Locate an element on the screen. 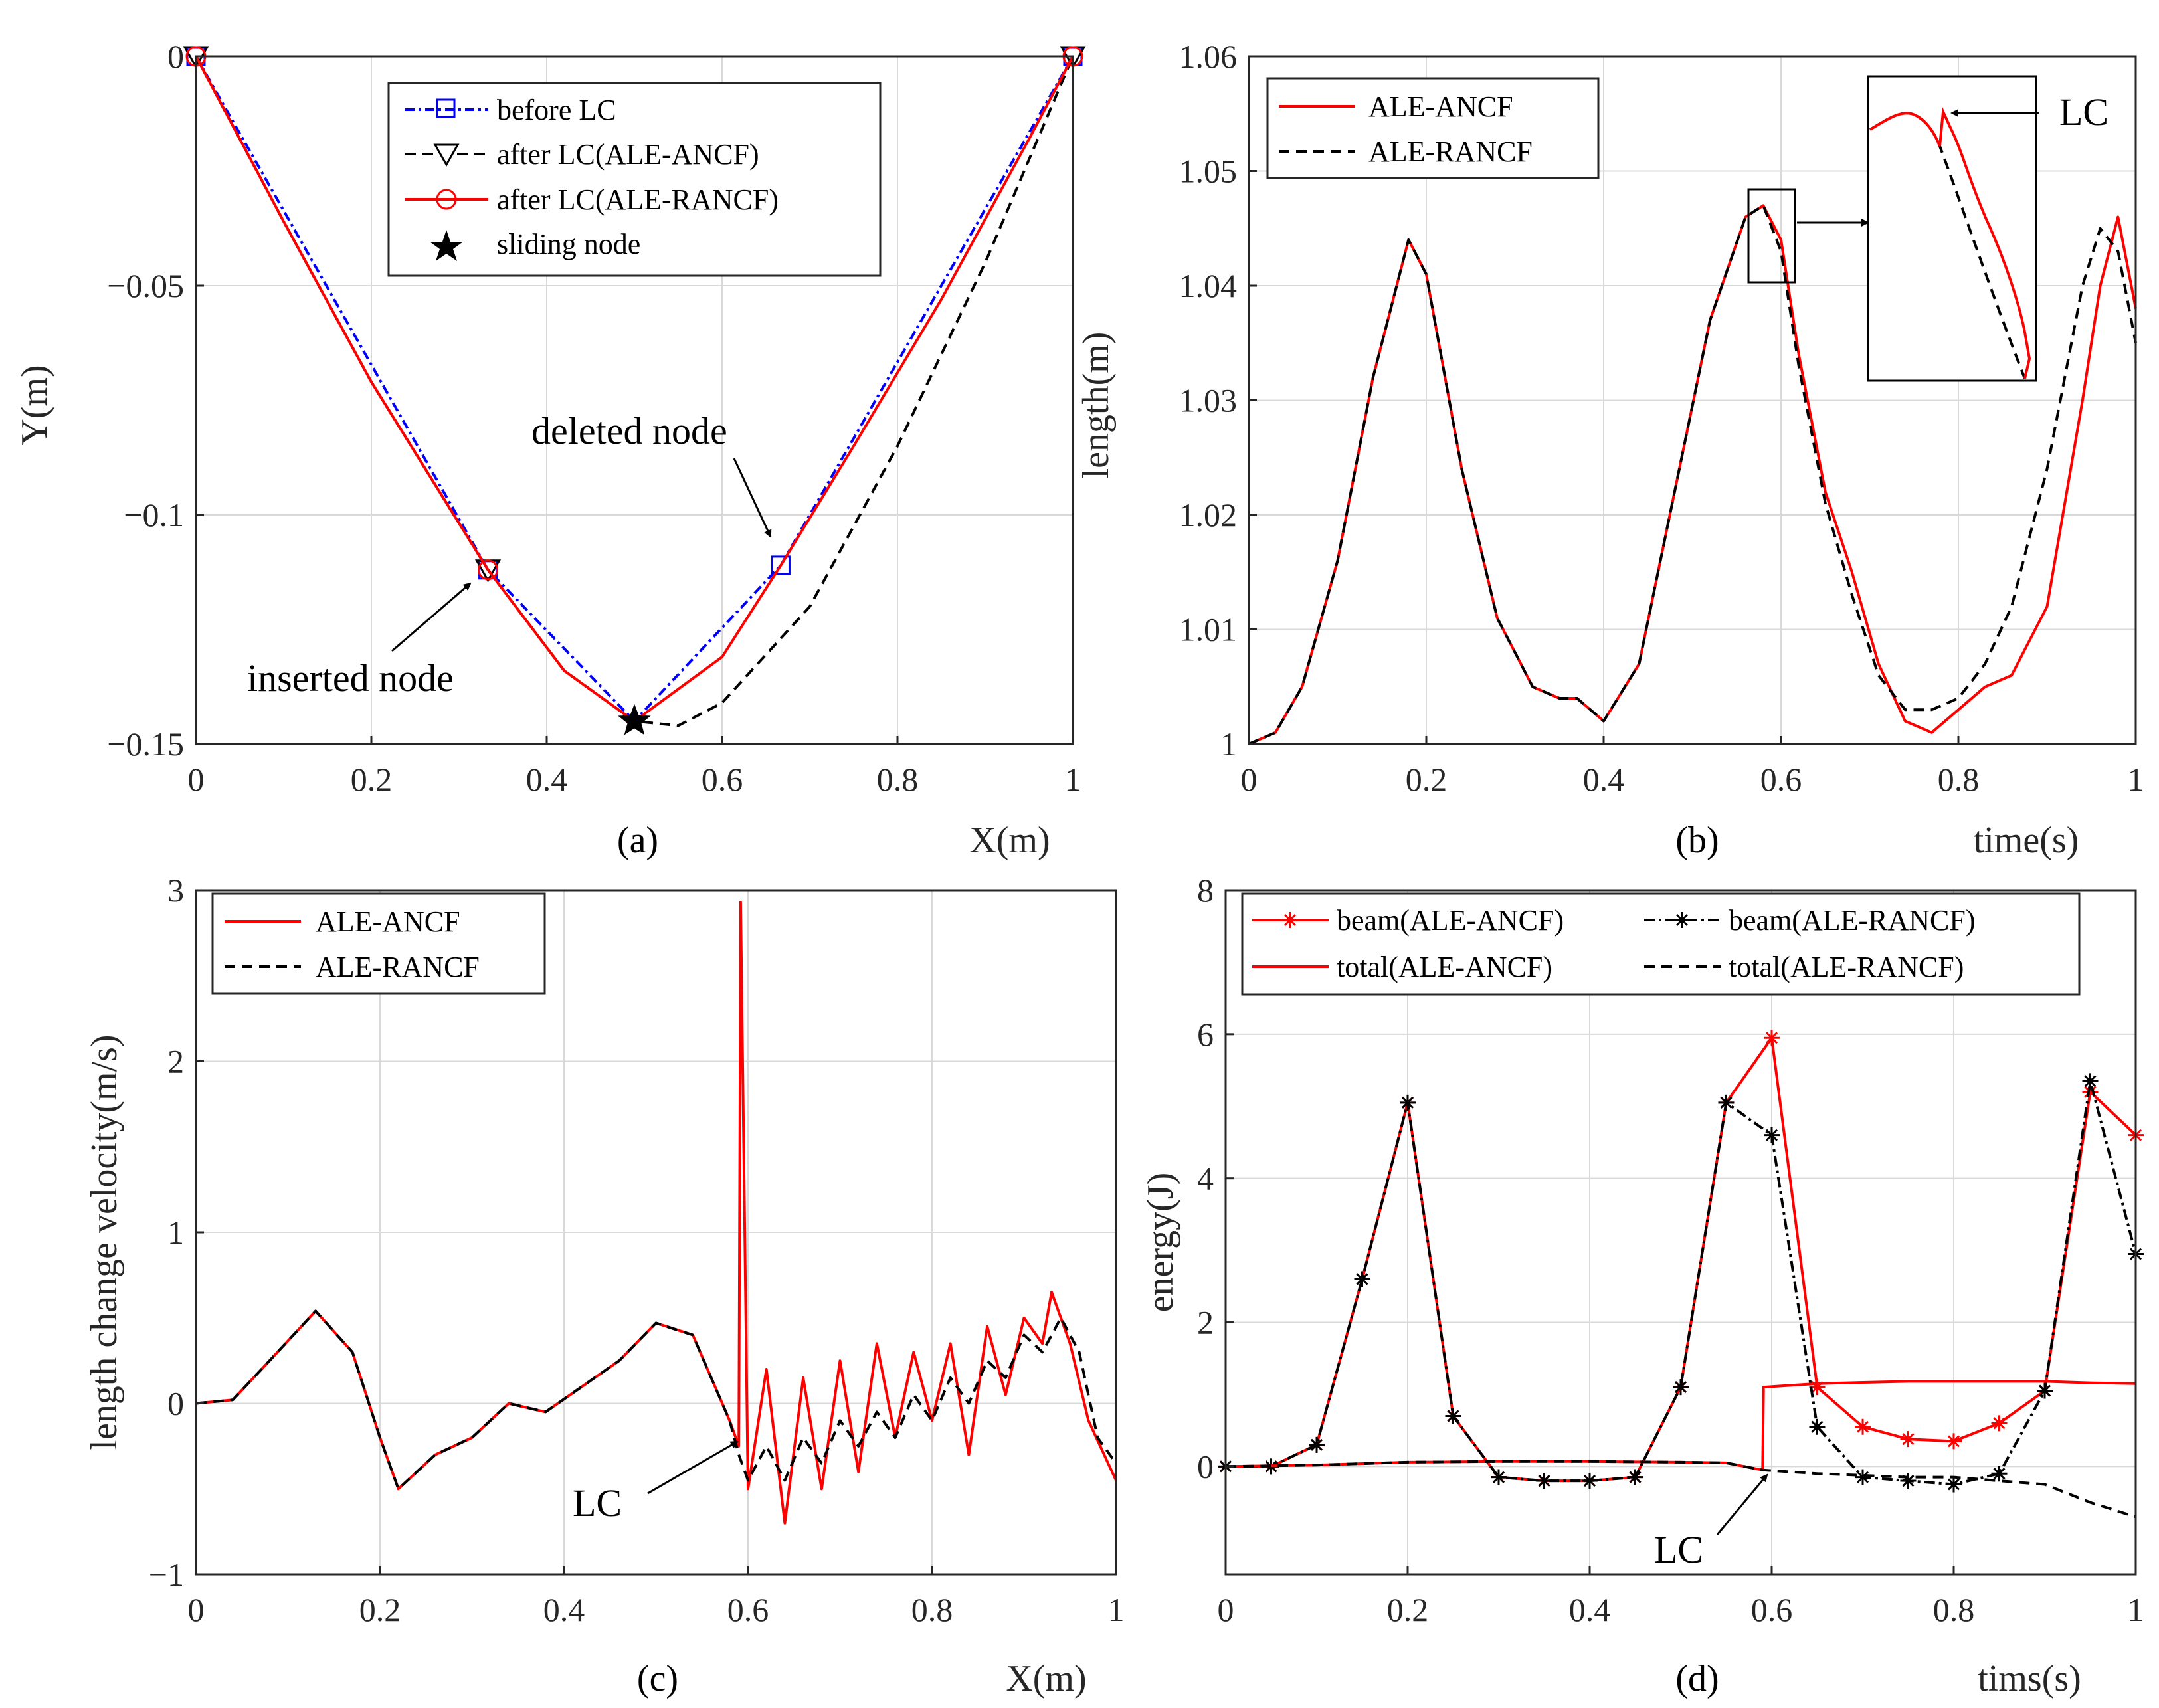  legend-c-rancf: ALE-RANCF is located at coordinates (398, 967).